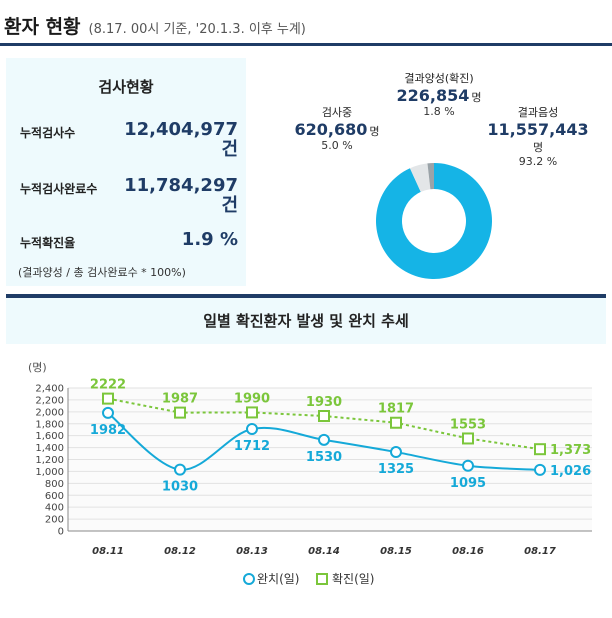 The height and width of the screenshot is (618, 612). I want to click on y-tick-label: 1,400, so click(49, 448).